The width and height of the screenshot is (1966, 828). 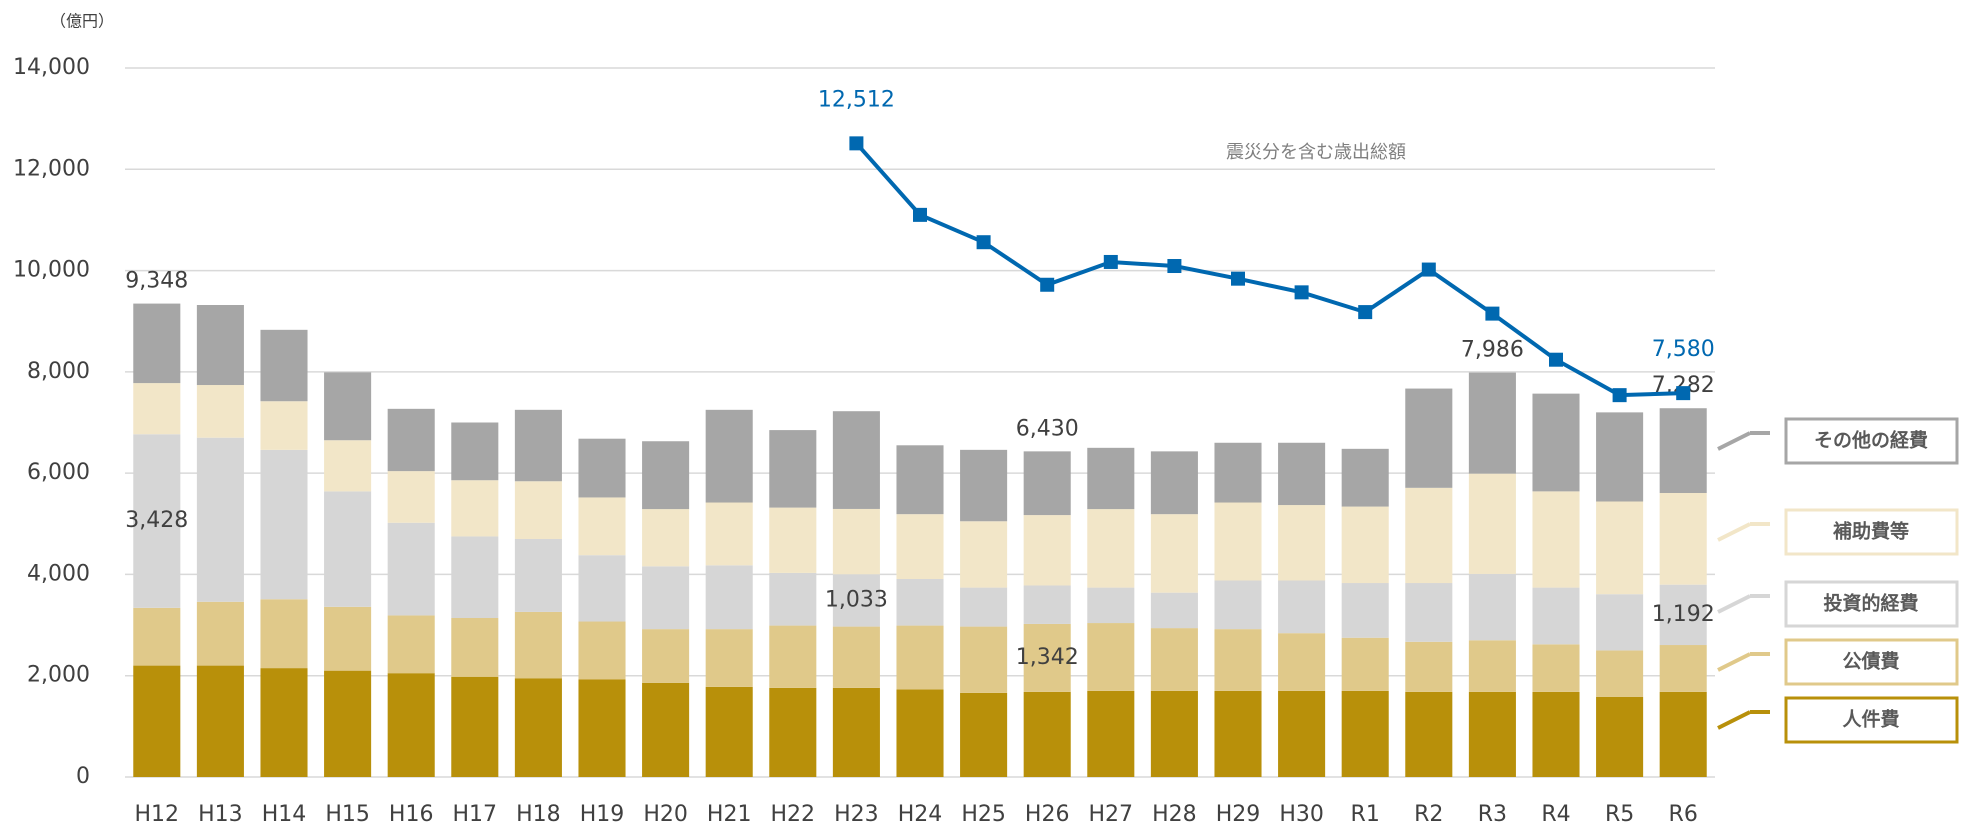 What do you see at coordinates (1047, 428) in the screenshot?
I see `total-label: 6,430` at bounding box center [1047, 428].